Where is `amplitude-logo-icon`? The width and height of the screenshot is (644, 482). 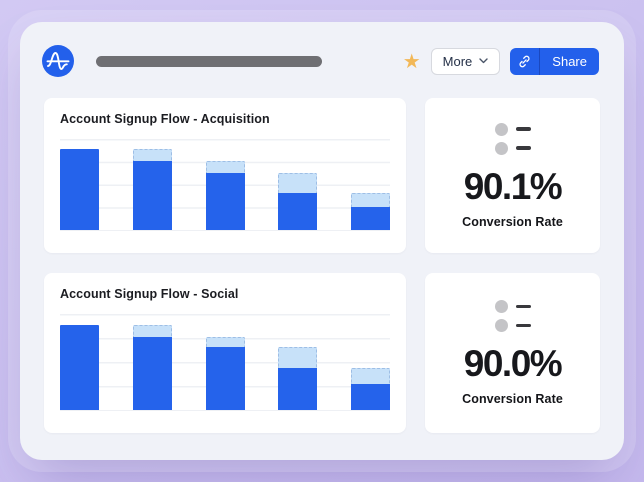
amplitude-logo-icon is located at coordinates (58, 61).